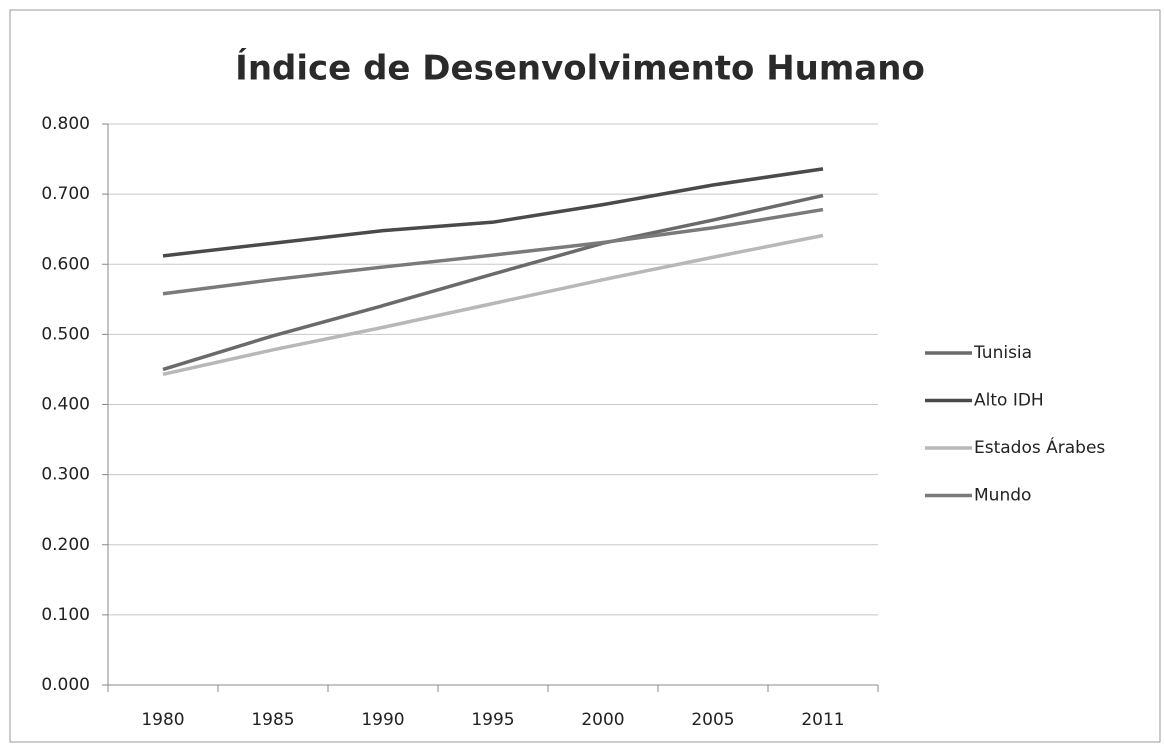 This screenshot has width=1164, height=746. I want to click on x-tick-label: 2000, so click(602, 720).